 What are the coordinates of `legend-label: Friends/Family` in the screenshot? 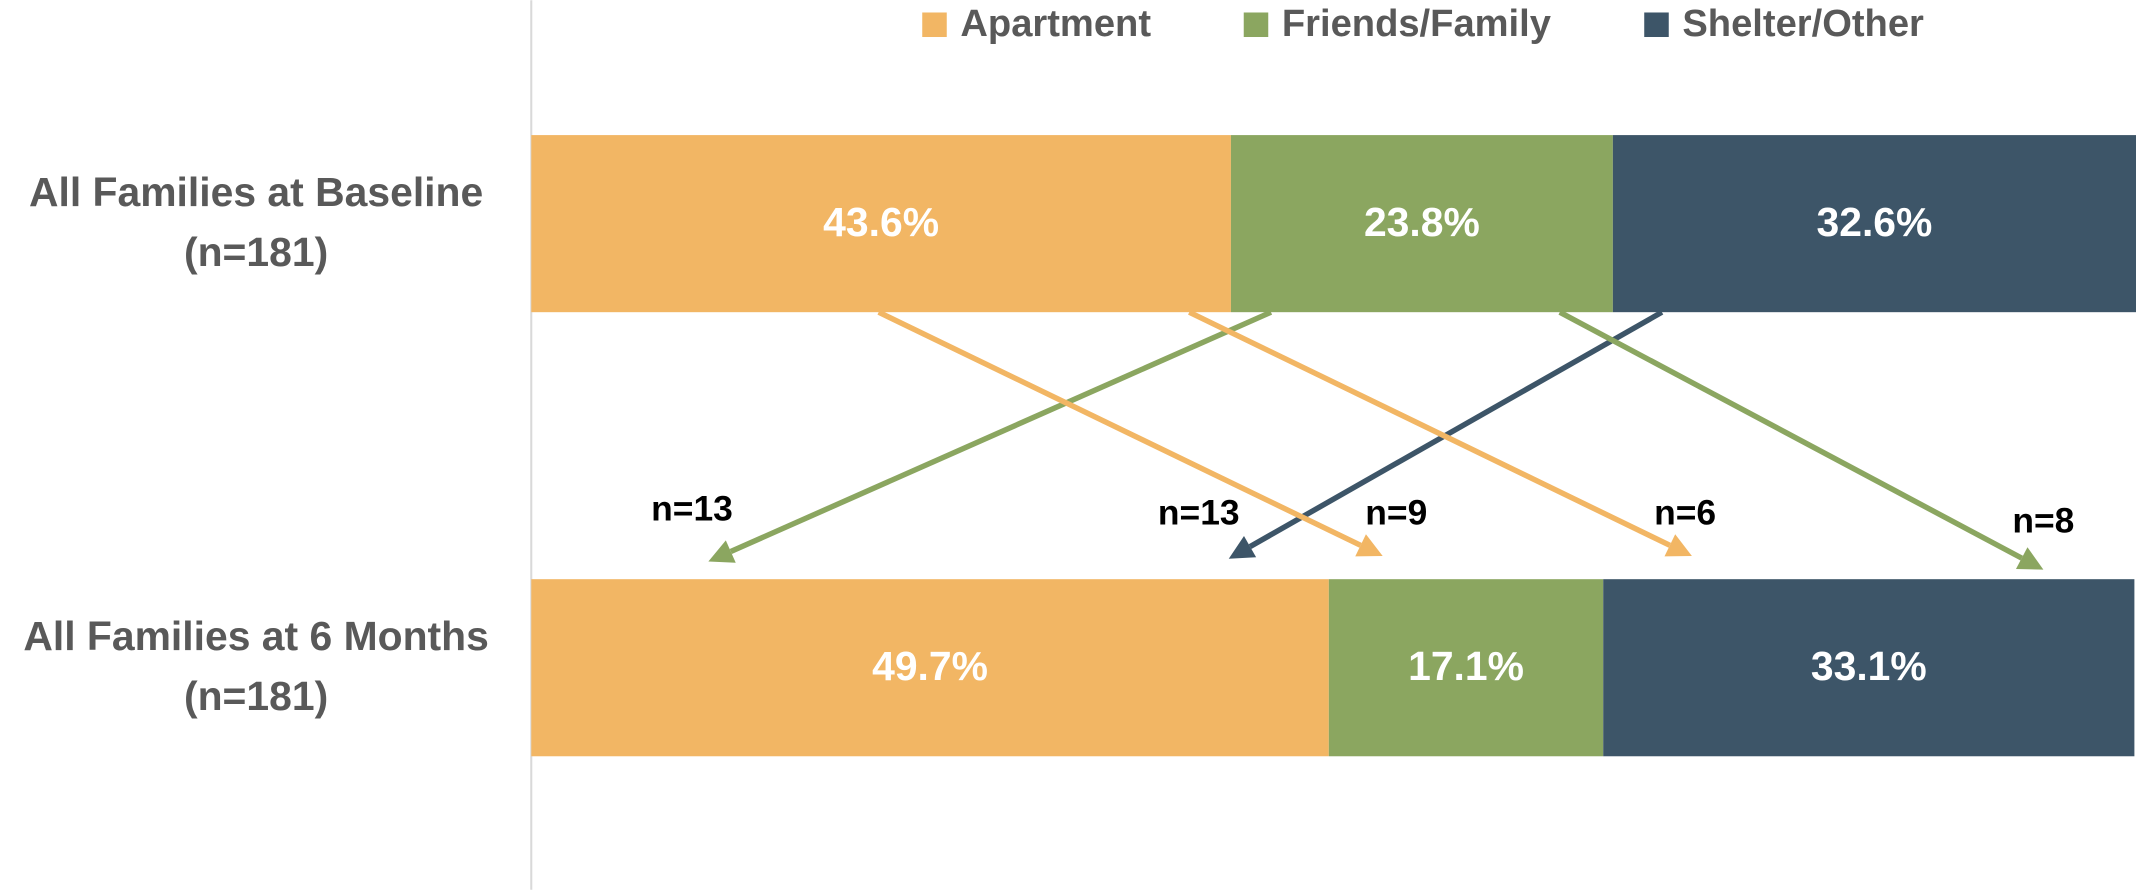 It's located at (1416, 23).